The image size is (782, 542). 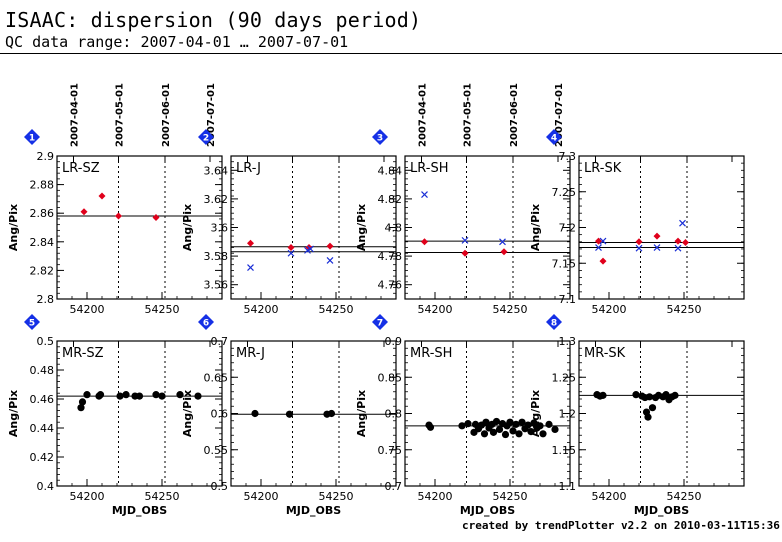 What do you see at coordinates (187, 413) in the screenshot?
I see `panel-6-ylabel: Ang/Pix` at bounding box center [187, 413].